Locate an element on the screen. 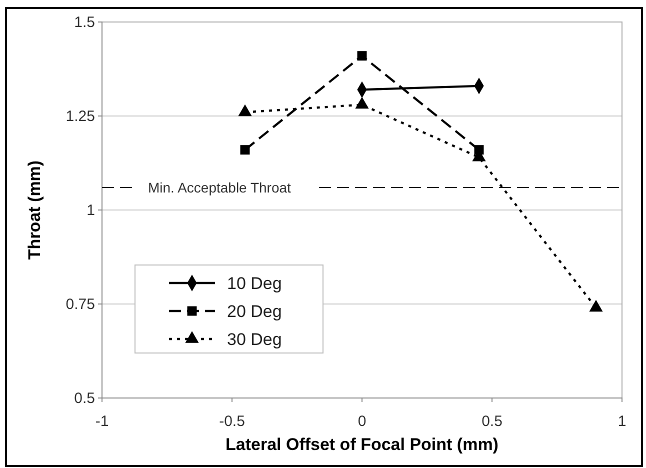 The width and height of the screenshot is (646, 468). y-tick-label: 0.5 is located at coordinates (84, 398).